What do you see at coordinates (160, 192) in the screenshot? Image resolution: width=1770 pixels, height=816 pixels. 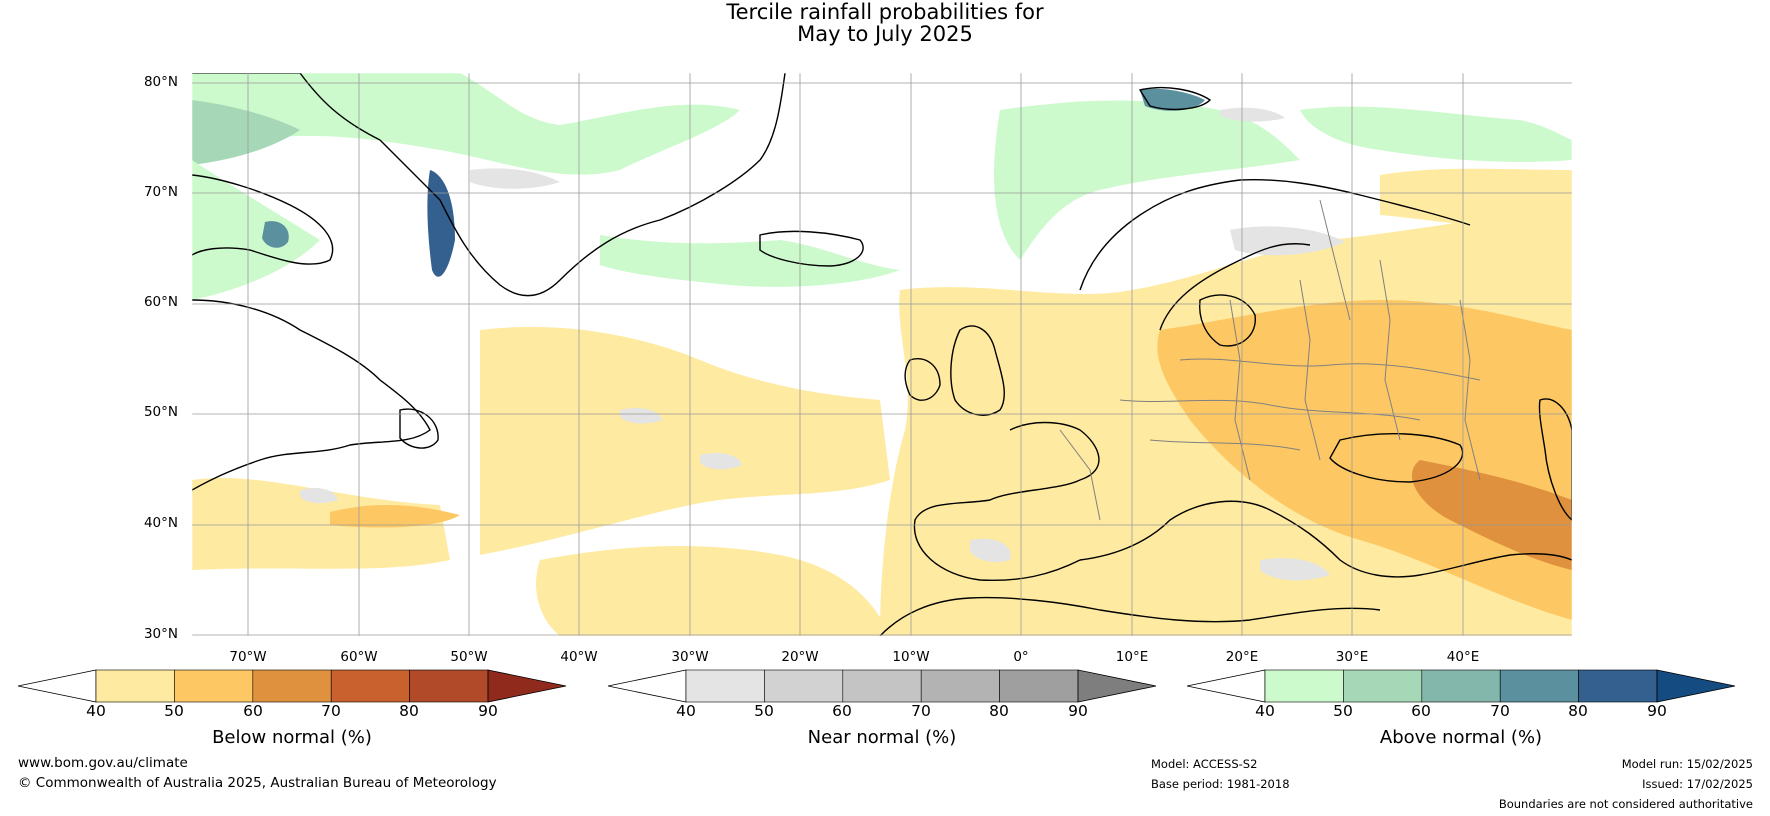 I see `lat-label-70n: 70°N` at bounding box center [160, 192].